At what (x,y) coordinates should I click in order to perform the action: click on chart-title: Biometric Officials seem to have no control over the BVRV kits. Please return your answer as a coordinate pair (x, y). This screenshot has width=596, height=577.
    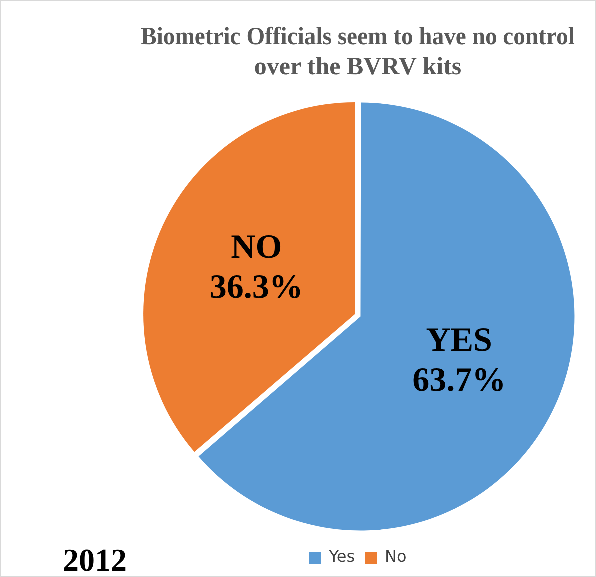
    Looking at the image, I should click on (358, 51).